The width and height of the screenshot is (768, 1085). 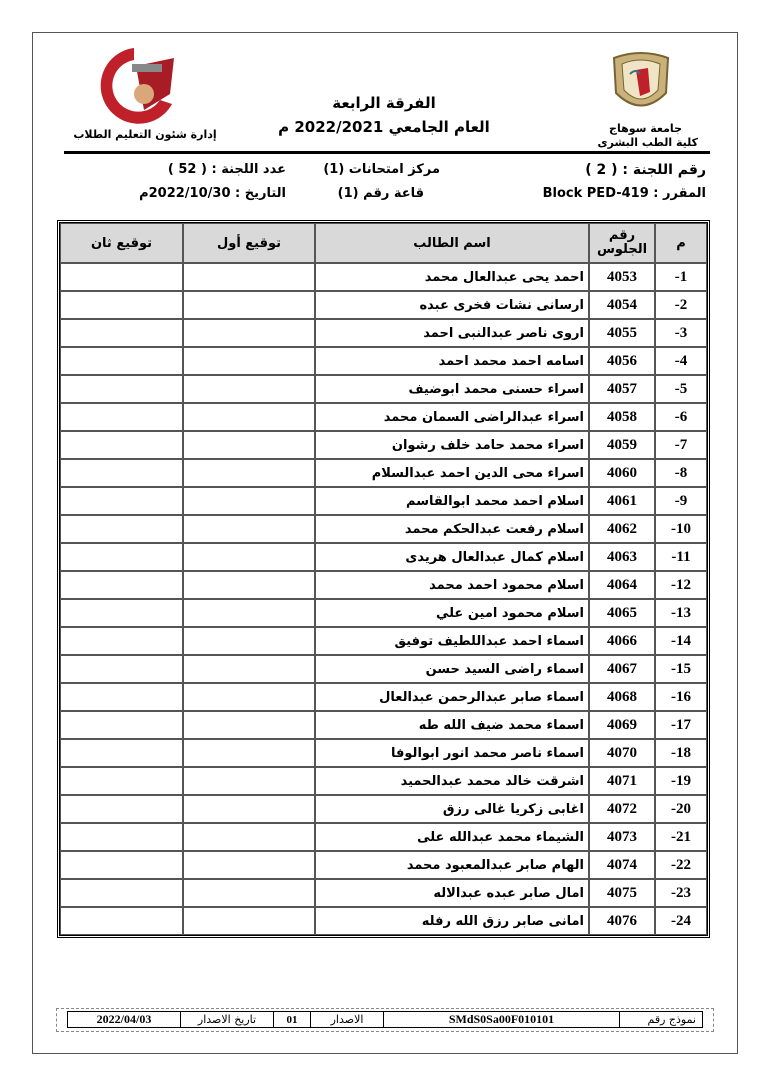 I want to click on faculty-name: كلية الطب البشرى, so click(x=647, y=142).